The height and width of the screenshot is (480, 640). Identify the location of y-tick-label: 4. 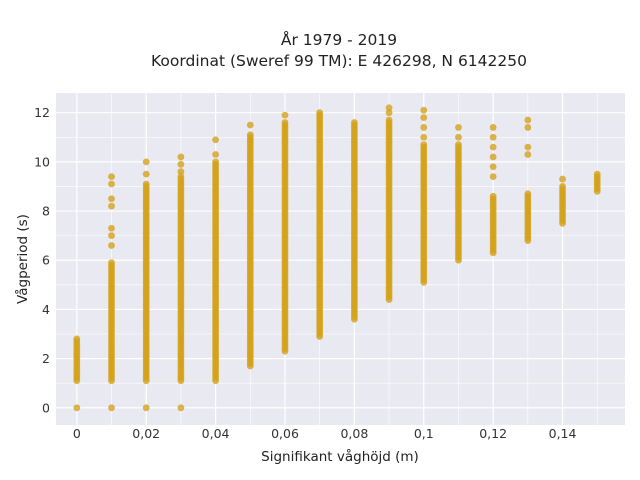
(46, 309).